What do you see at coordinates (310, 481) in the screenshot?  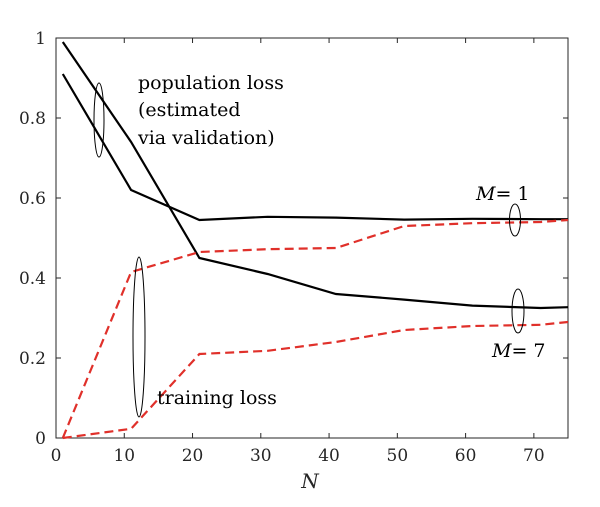 I see `x-axis-title: N` at bounding box center [310, 481].